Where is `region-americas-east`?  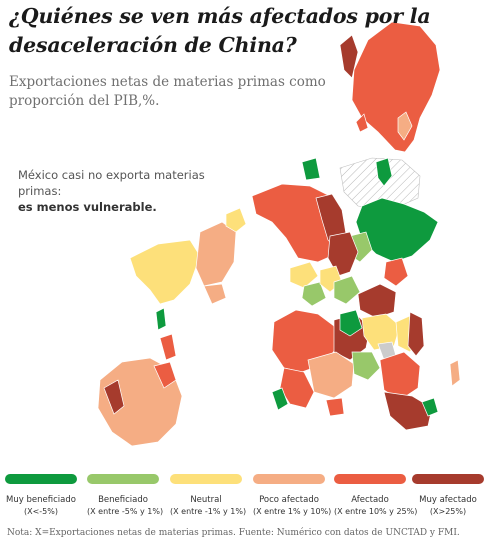
region-americas-east is located at coordinates (216, 254).